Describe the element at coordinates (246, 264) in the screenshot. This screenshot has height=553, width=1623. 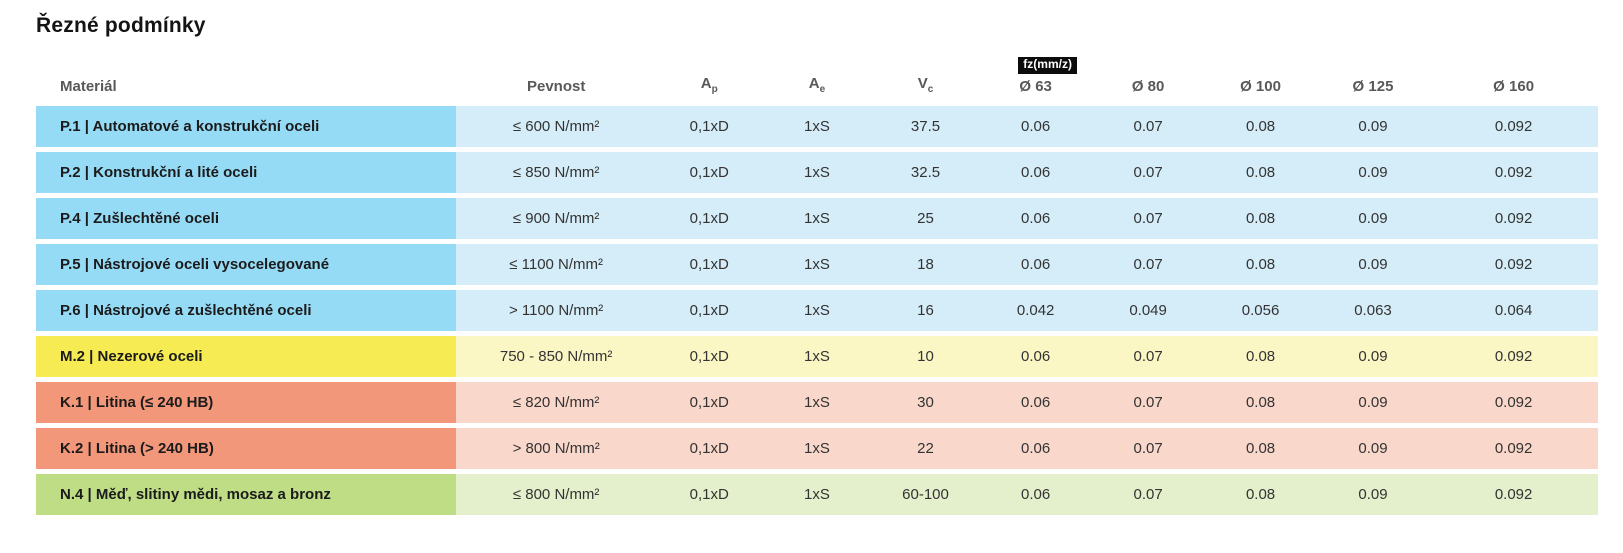
I see `material-cell: P.5 | Nástrojové oceli vysocelegované` at that location.